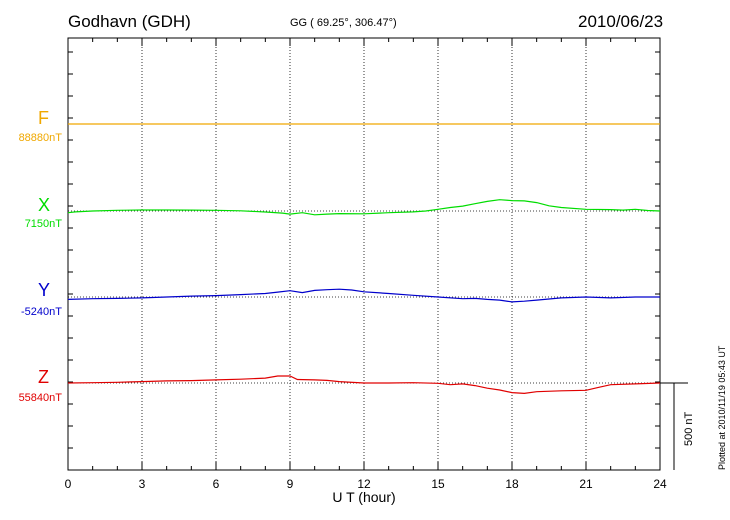 This screenshot has height=520, width=730. What do you see at coordinates (512, 484) in the screenshot?
I see `x-tick-label: 18` at bounding box center [512, 484].